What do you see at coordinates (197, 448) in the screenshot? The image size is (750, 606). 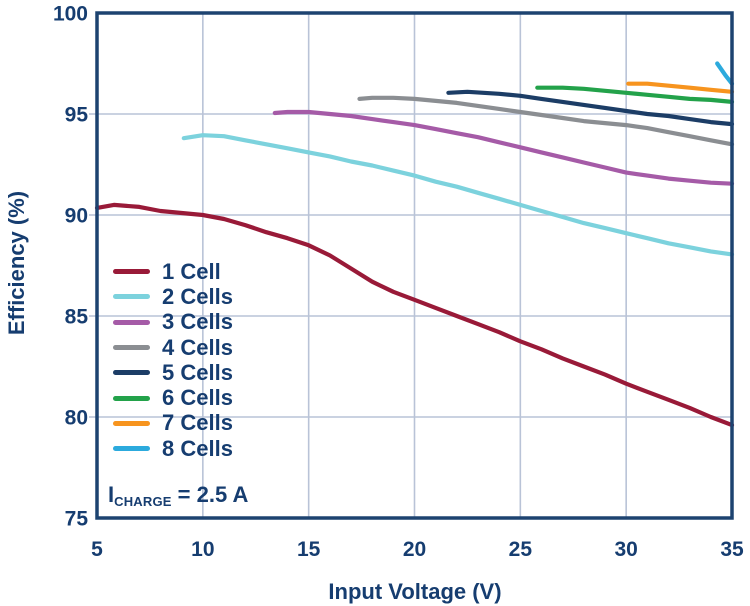 I see `legend-label: 8 Cells` at bounding box center [197, 448].